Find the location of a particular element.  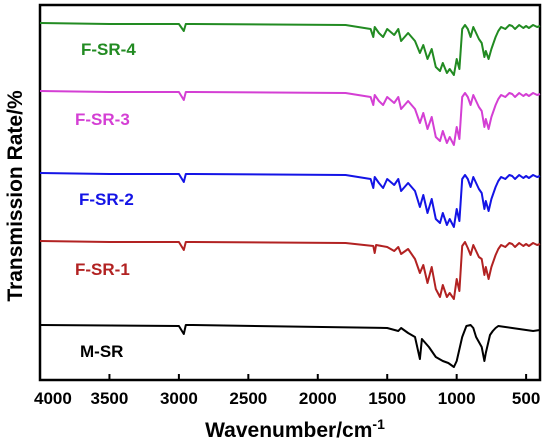

series-label-f-sr-2: F-SR-2 is located at coordinates (106, 199).